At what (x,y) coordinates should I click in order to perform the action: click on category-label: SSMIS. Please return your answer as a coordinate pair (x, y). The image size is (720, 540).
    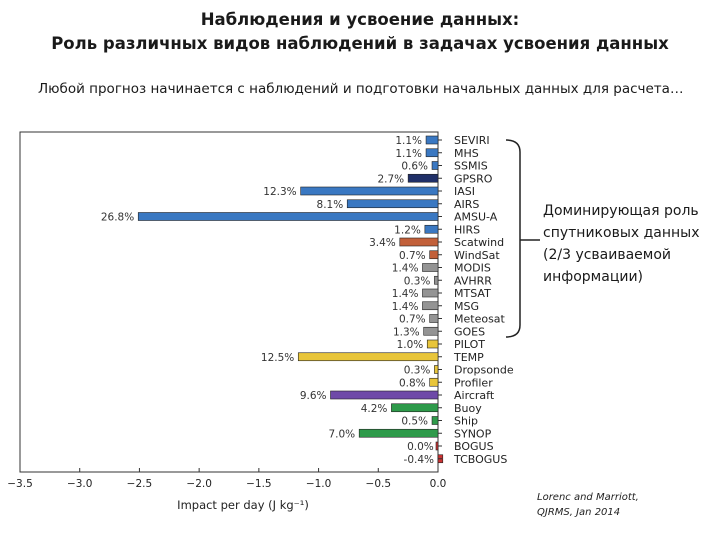
    Looking at the image, I should click on (471, 166).